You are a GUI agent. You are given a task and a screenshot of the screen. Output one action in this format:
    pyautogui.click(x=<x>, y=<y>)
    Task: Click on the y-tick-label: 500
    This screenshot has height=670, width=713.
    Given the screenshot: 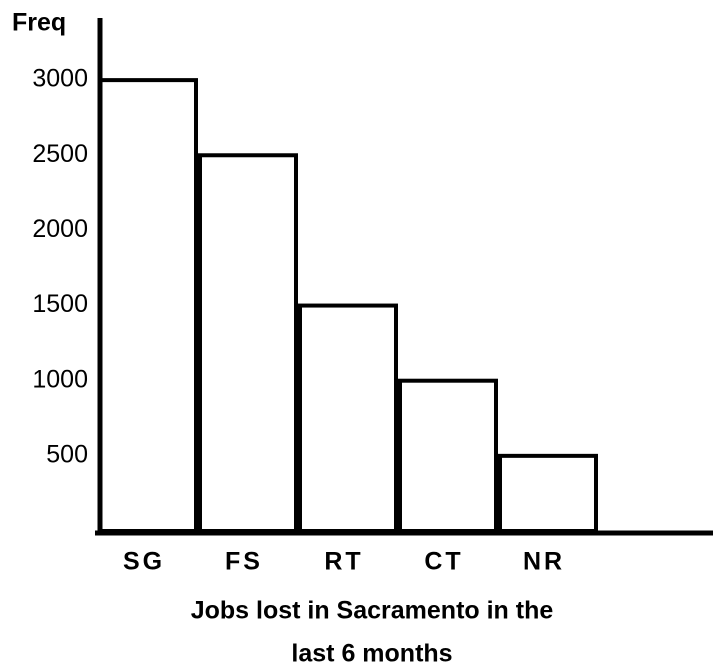 What is the action you would take?
    pyautogui.click(x=67, y=454)
    